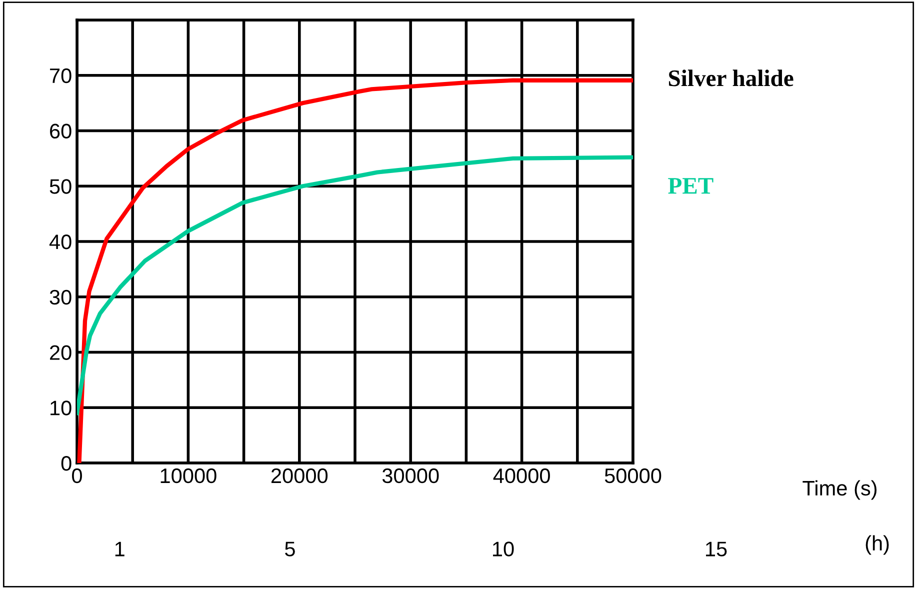 This screenshot has height=589, width=917. What do you see at coordinates (521, 476) in the screenshot?
I see `x-tick-label: 40000` at bounding box center [521, 476].